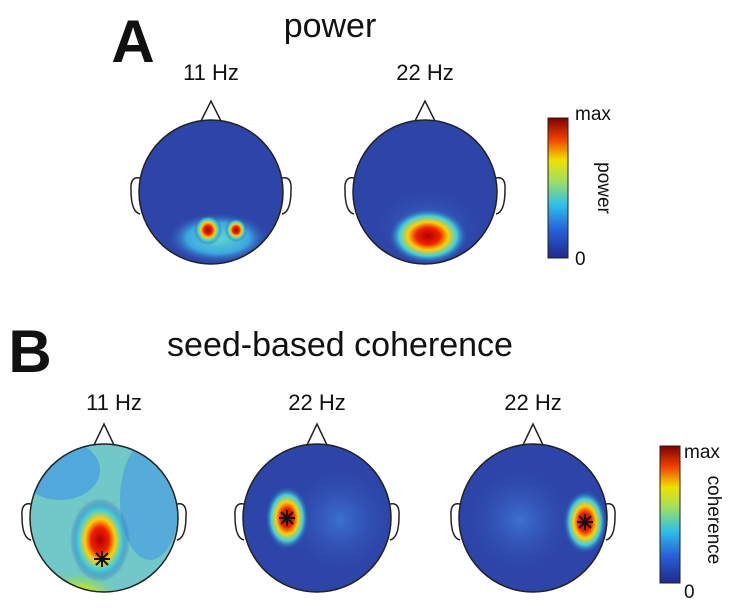 The height and width of the screenshot is (611, 730). I want to click on panel-title: seed-based coherence, so click(340, 345).